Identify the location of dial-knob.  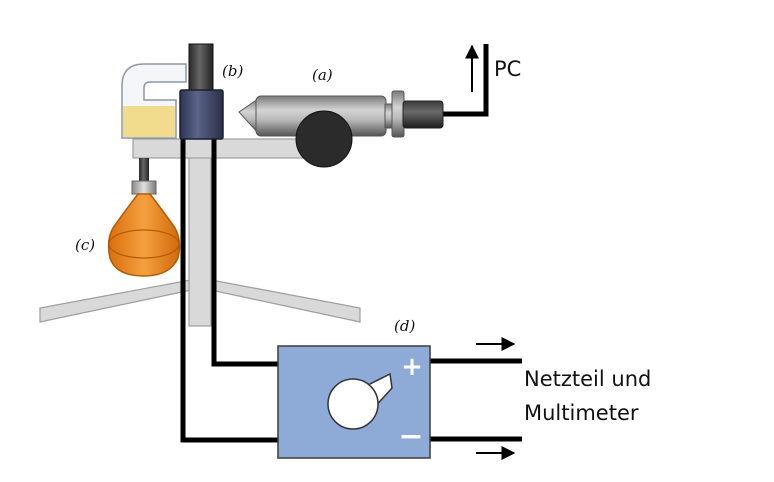
(353, 404).